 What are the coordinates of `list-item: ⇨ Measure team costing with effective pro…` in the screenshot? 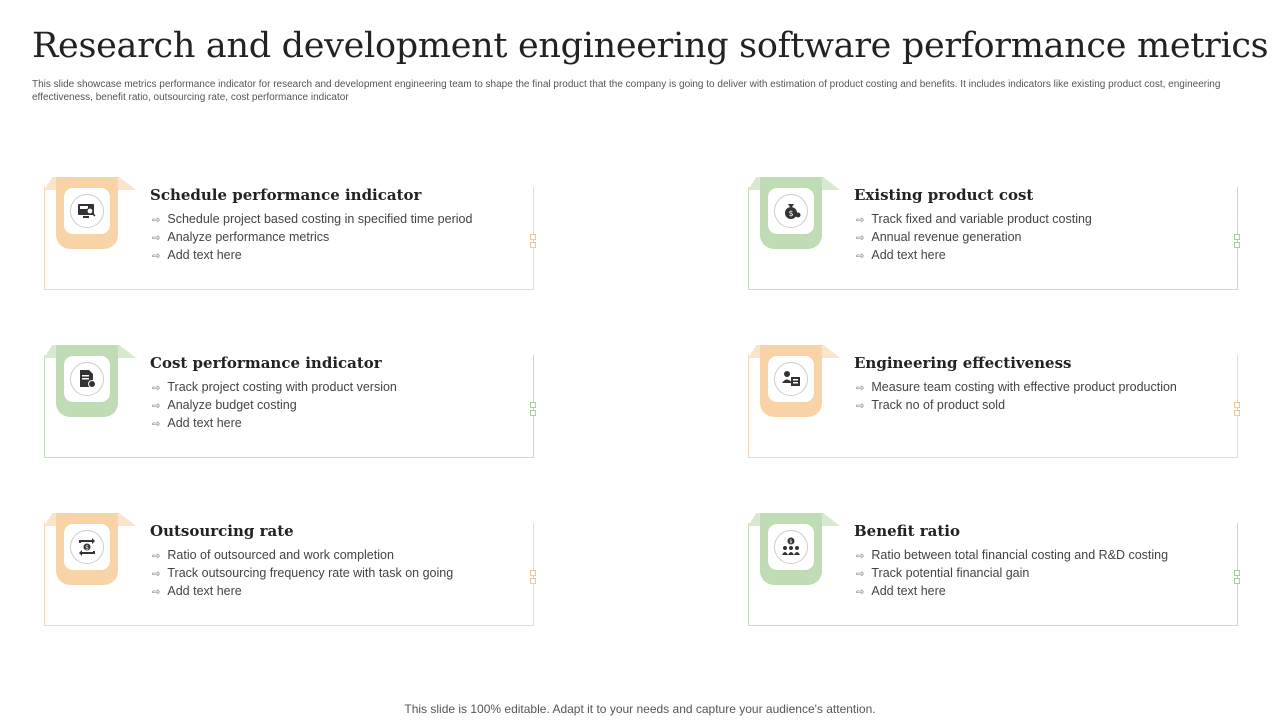 It's located at (1016, 387).